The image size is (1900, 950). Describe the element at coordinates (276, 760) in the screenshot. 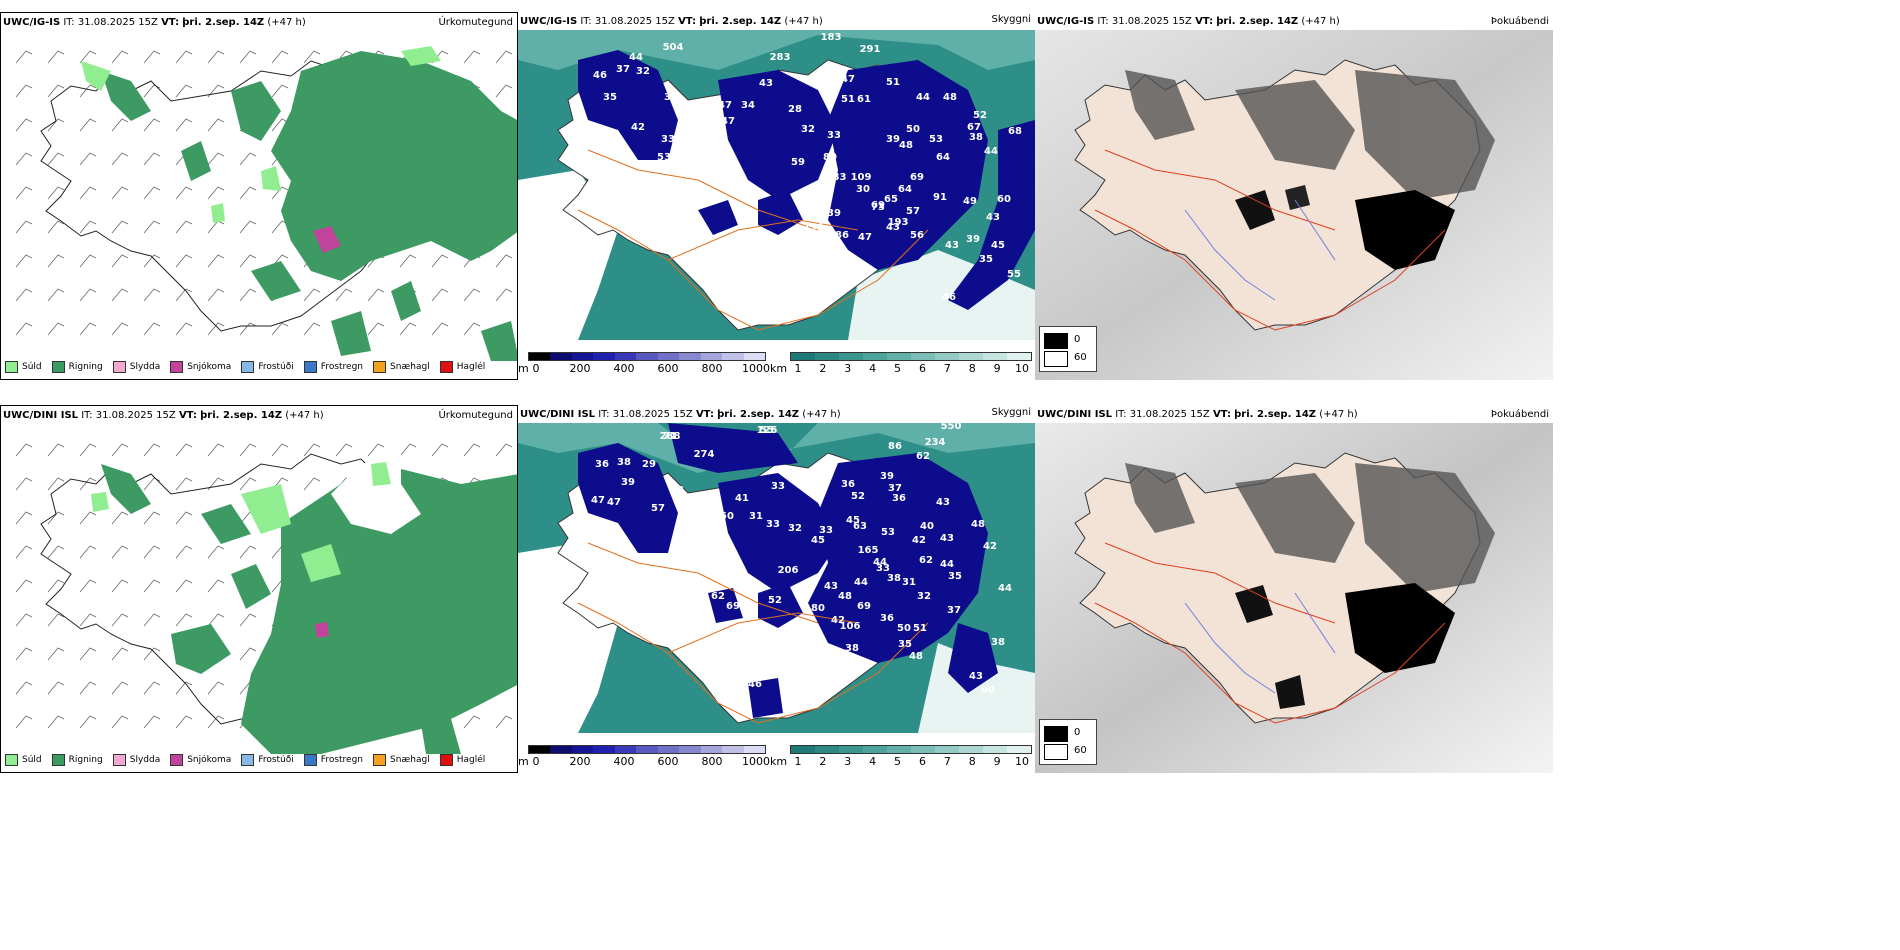

I see `legend-label: Frostúði` at that location.